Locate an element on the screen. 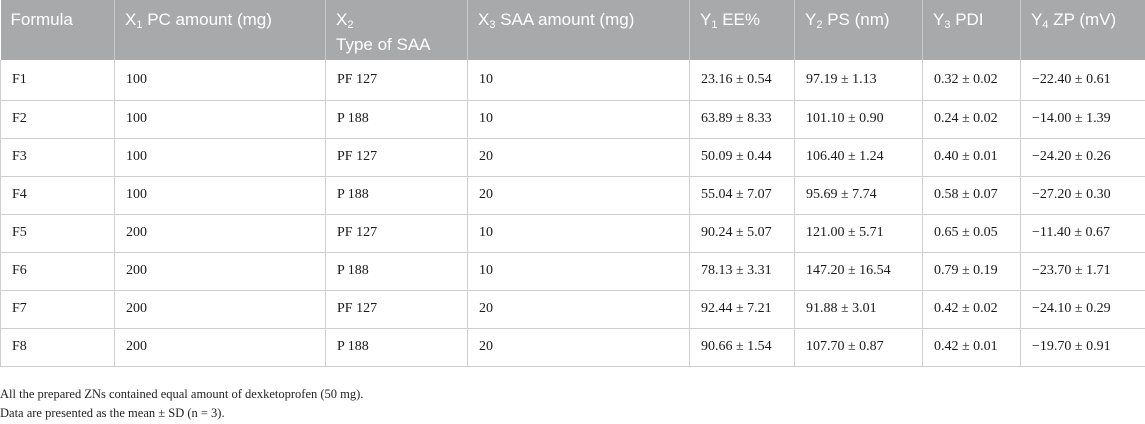 The height and width of the screenshot is (424, 1145). table-cell: F2 is located at coordinates (57, 119).